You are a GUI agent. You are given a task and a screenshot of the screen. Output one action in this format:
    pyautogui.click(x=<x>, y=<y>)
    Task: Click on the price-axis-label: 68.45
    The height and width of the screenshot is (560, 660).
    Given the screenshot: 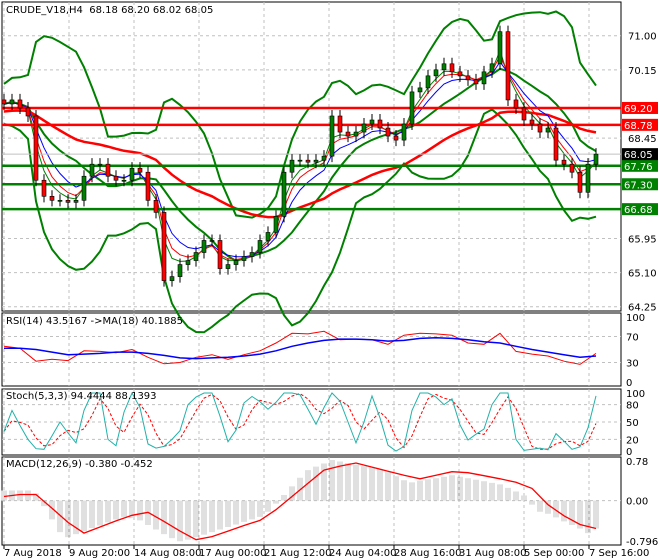 What is the action you would take?
    pyautogui.click(x=642, y=139)
    